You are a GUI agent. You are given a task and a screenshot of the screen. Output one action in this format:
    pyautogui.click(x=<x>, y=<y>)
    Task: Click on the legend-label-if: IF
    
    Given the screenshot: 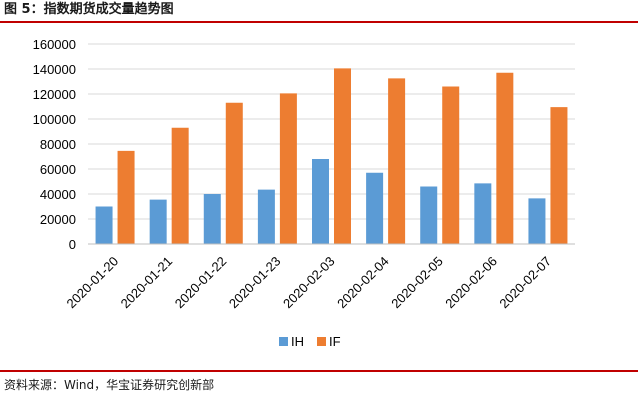 What is the action you would take?
    pyautogui.click(x=335, y=341)
    